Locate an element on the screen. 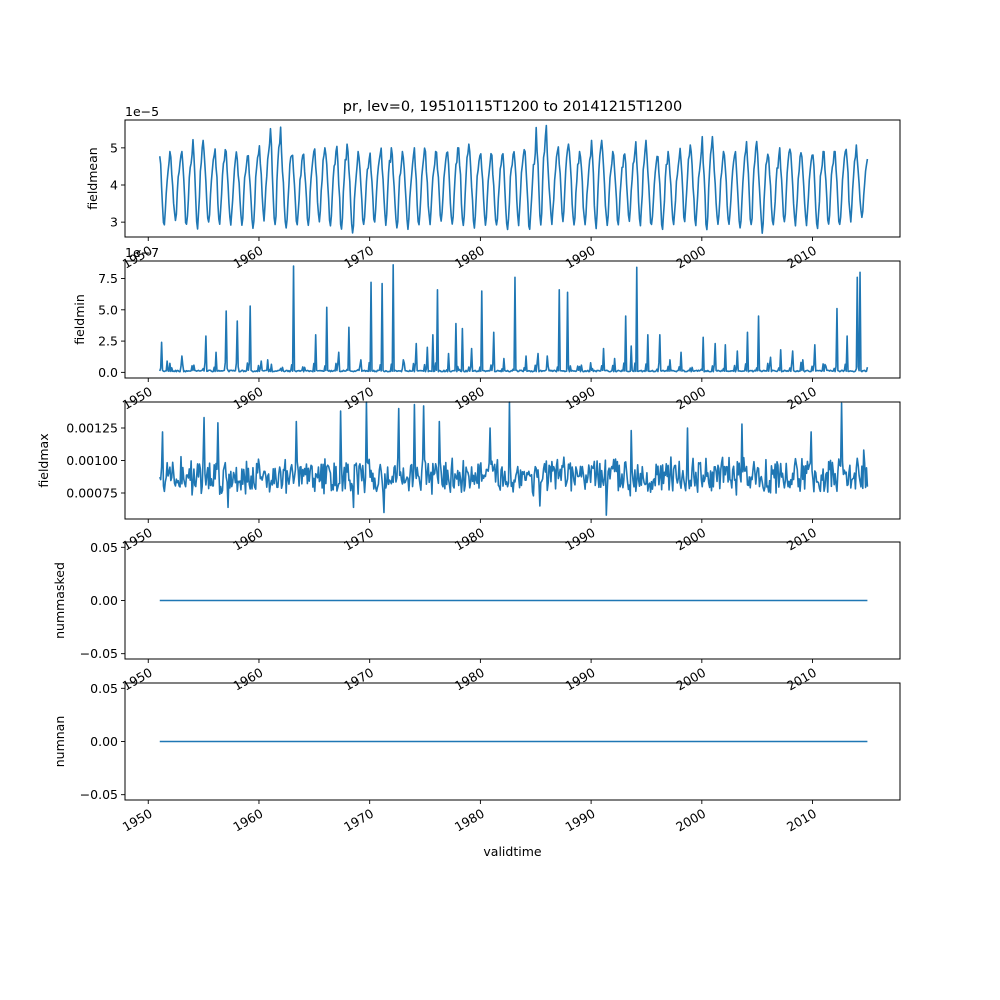 Image resolution: width=1000 pixels, height=1000 pixels. y-tick-label-fieldmean-2: 5 is located at coordinates (114, 147).